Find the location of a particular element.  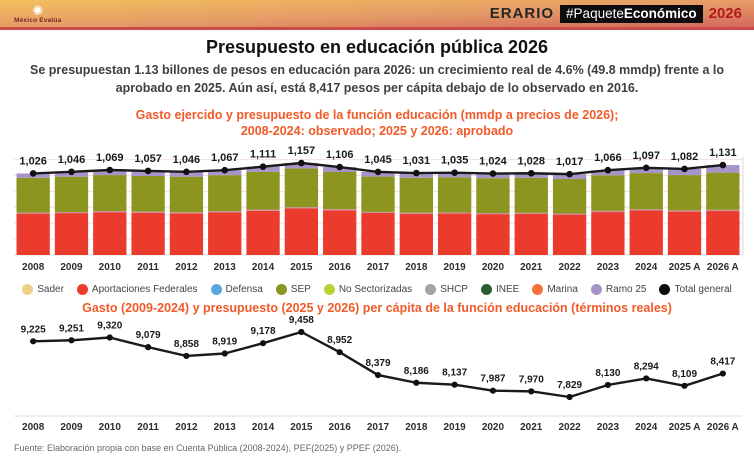

legend-label: INEE is located at coordinates (507, 289).